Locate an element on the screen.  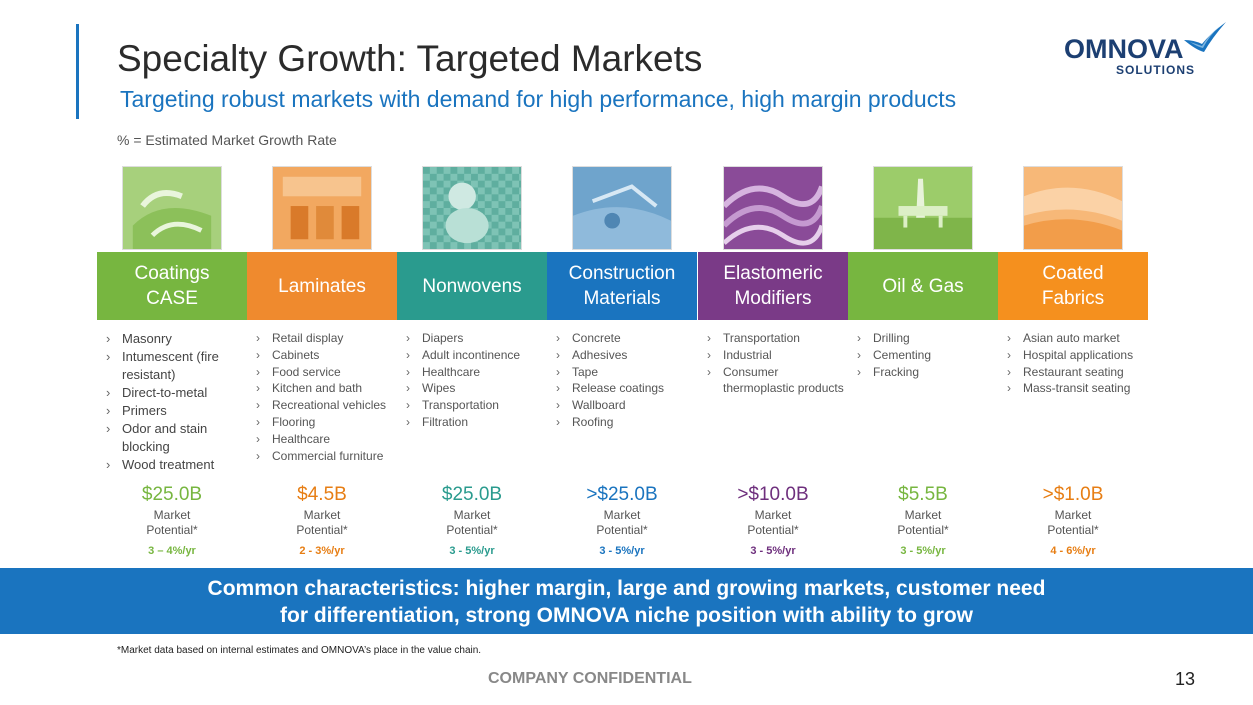
coated-fabrics-photo is located at coordinates (1073, 208).